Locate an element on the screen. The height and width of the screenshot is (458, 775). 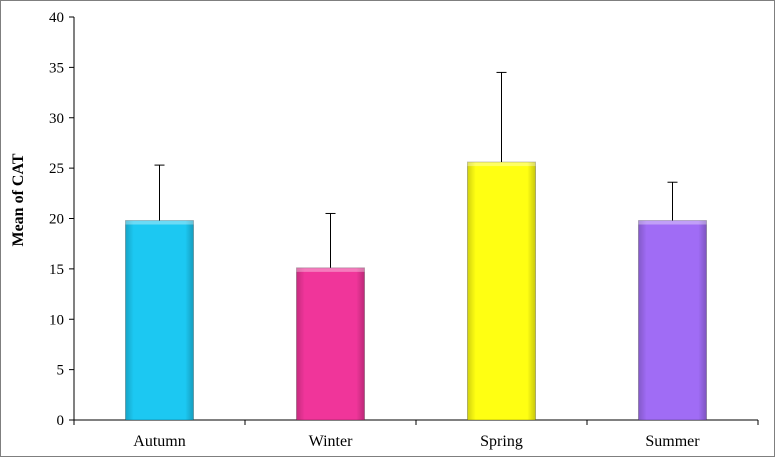
x-tick-label: Spring is located at coordinates (501, 441).